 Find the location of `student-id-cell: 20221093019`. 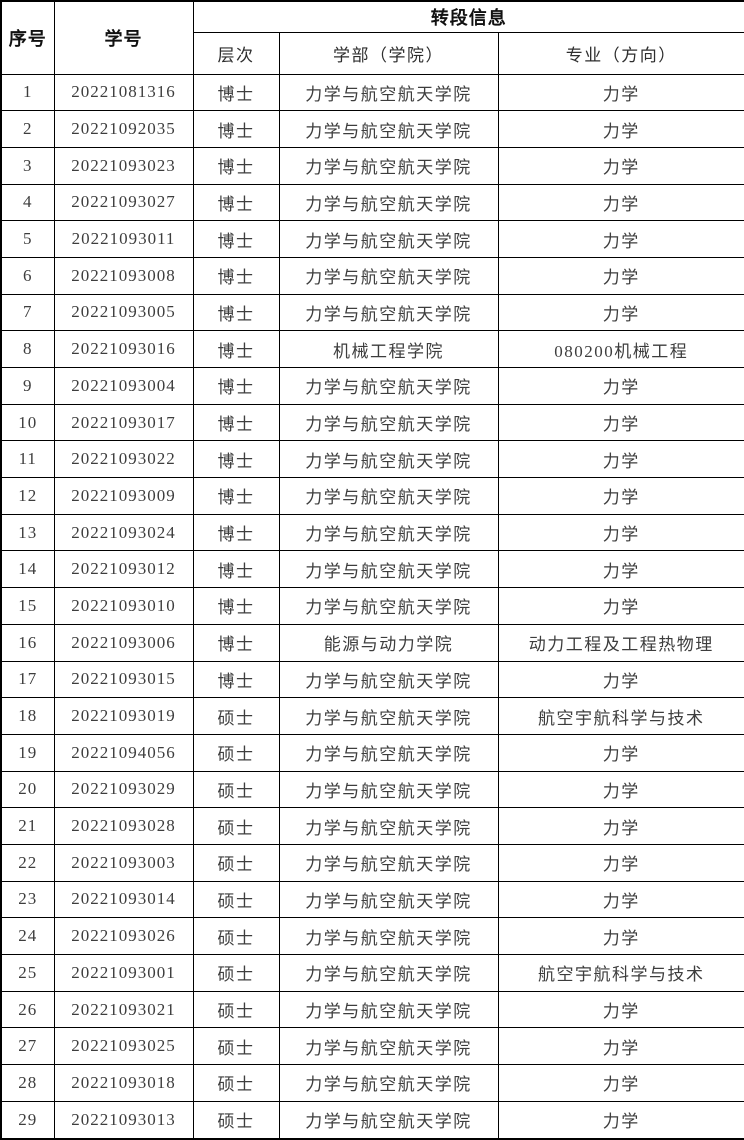

student-id-cell: 20221093019 is located at coordinates (123, 716).